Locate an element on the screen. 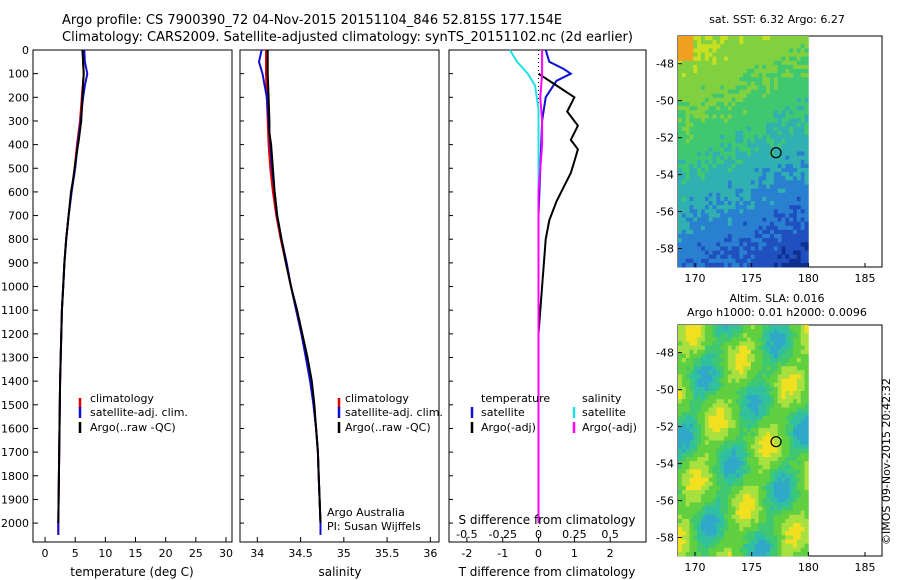 This screenshot has height=580, width=900. depth-tick-label: 1100 is located at coordinates (15, 310).